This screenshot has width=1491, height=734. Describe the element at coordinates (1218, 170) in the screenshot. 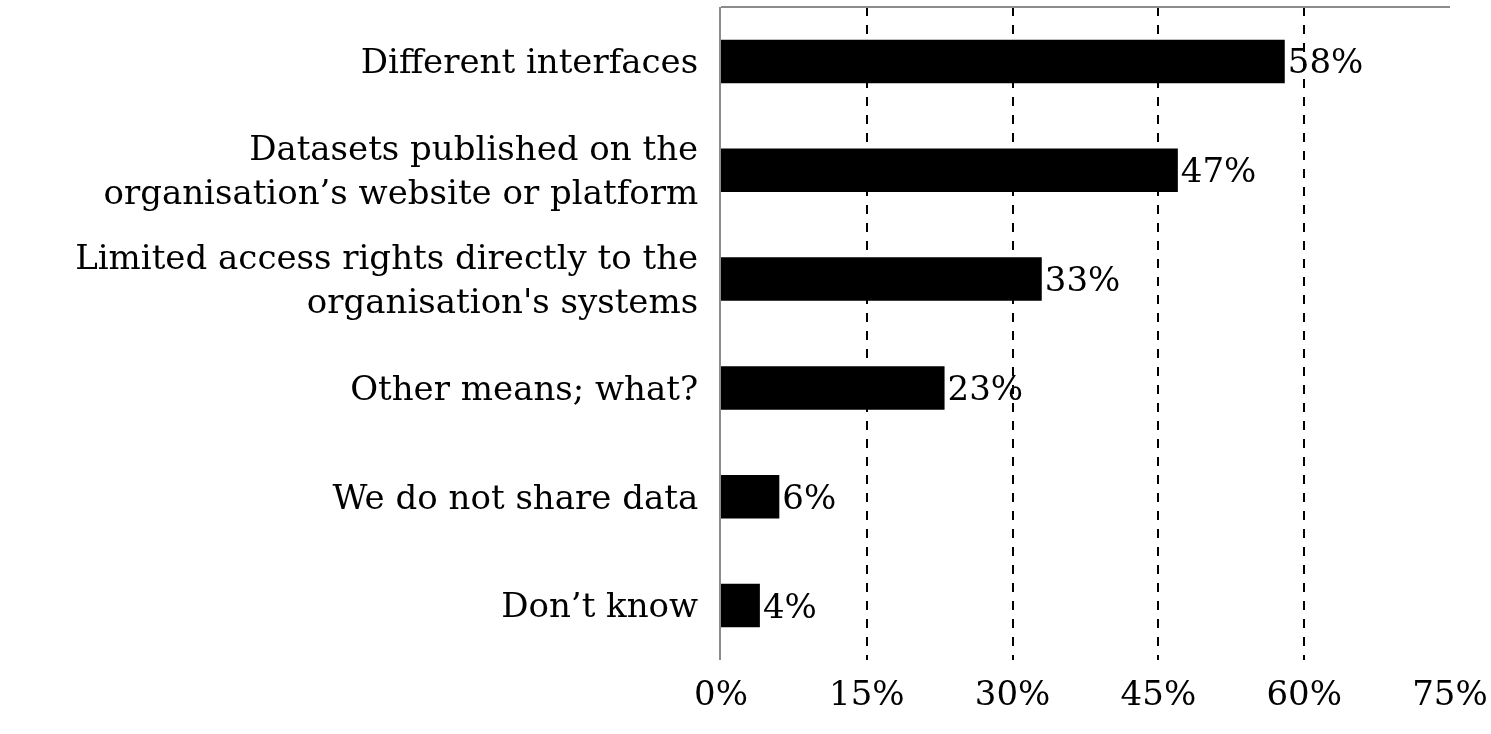

I see `data-label: 47%` at that location.